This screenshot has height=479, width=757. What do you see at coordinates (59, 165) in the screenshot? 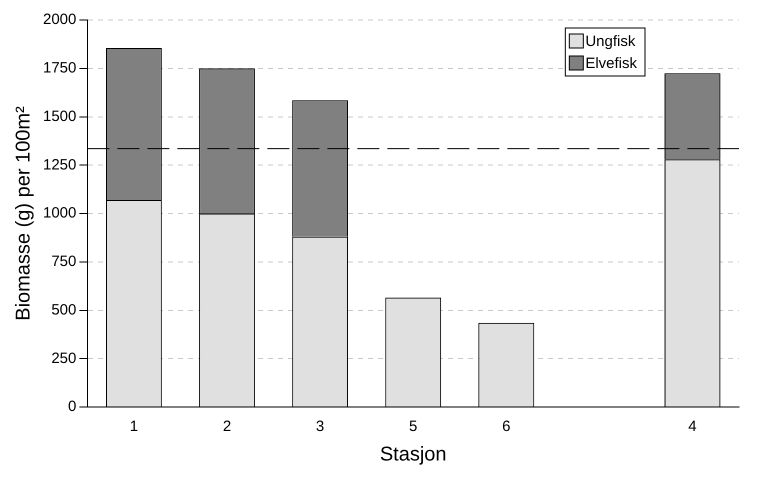
I see `y-tick-label: 1250` at bounding box center [59, 165].